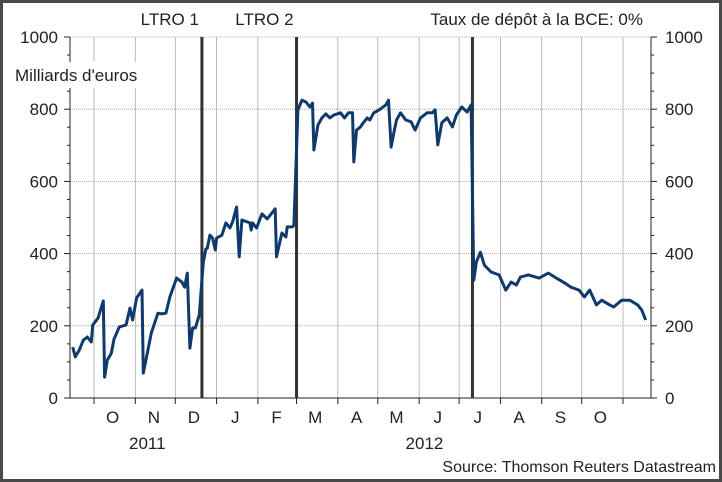  I want to click on y-tick-label-right: 400, so click(679, 254).